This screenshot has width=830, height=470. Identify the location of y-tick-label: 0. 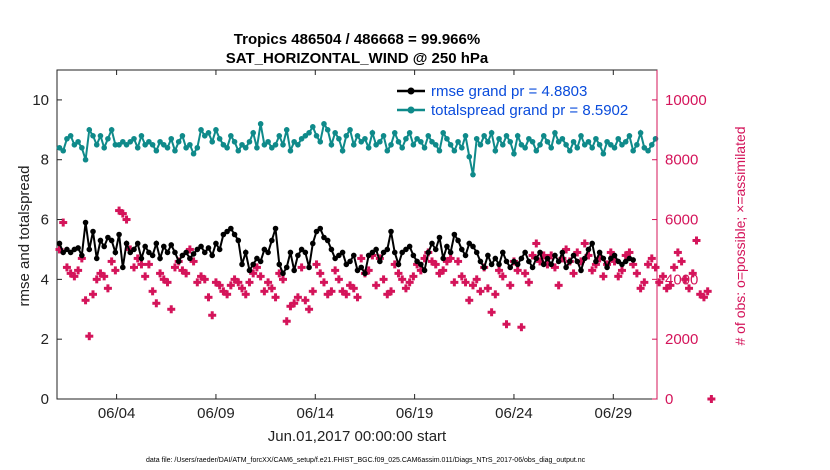
(45, 399).